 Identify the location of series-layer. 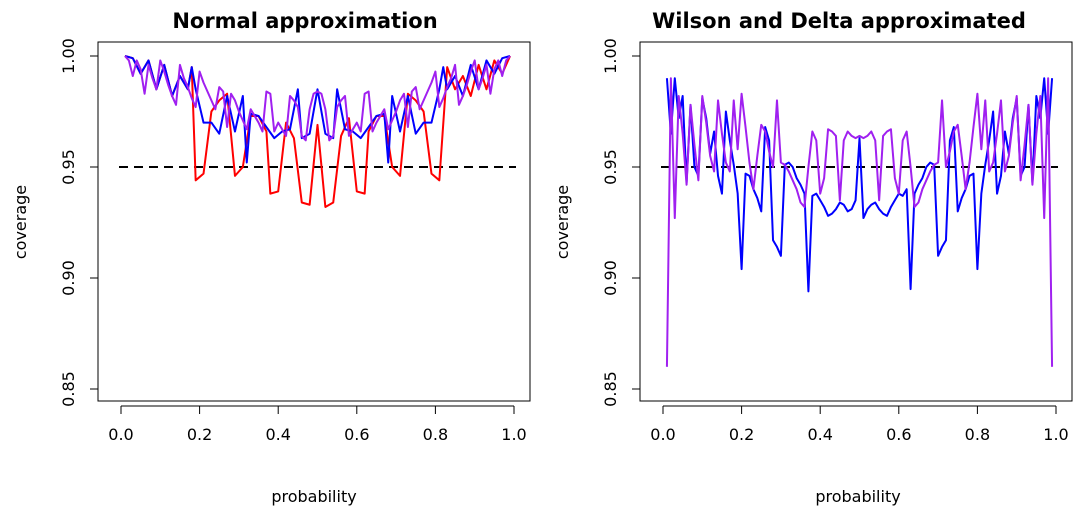
(317, 131).